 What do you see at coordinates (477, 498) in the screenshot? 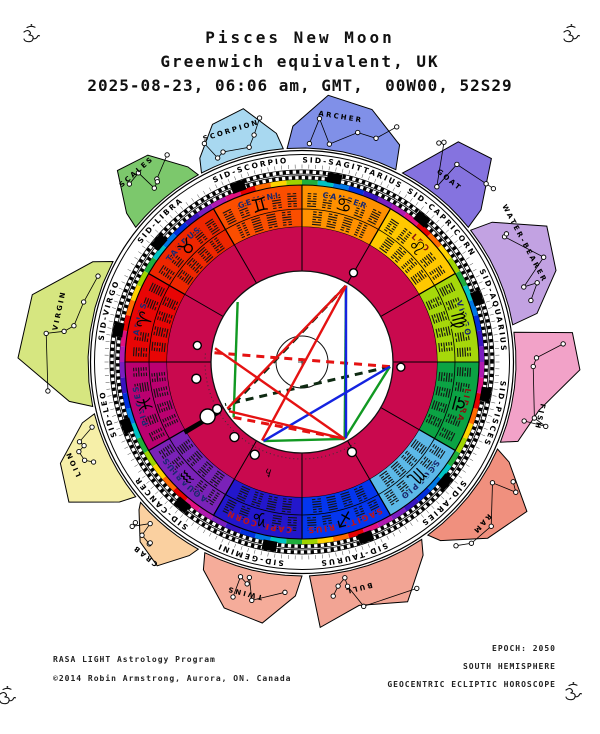
I see `constellation-ram: RAM` at bounding box center [477, 498].